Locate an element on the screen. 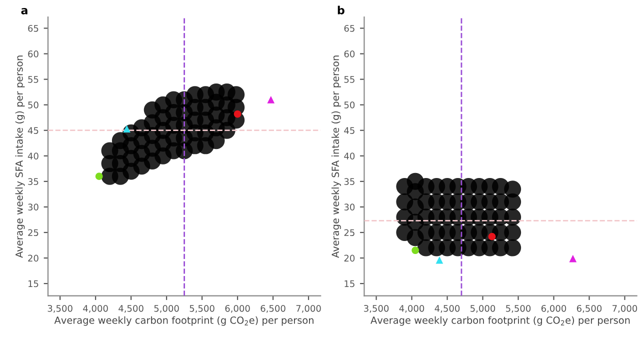 This screenshot has height=340, width=640. chart-title: a is located at coordinates (24, 11).